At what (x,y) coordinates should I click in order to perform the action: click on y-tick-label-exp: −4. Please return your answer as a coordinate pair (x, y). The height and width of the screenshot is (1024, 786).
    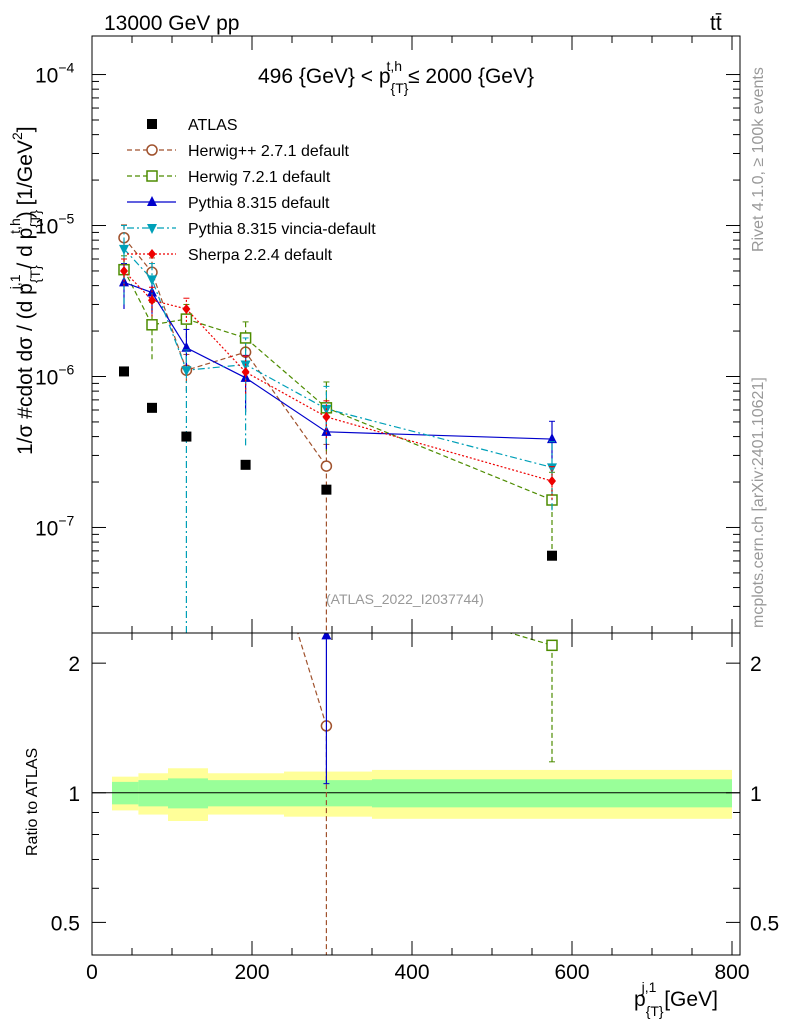
    Looking at the image, I should click on (66, 68).